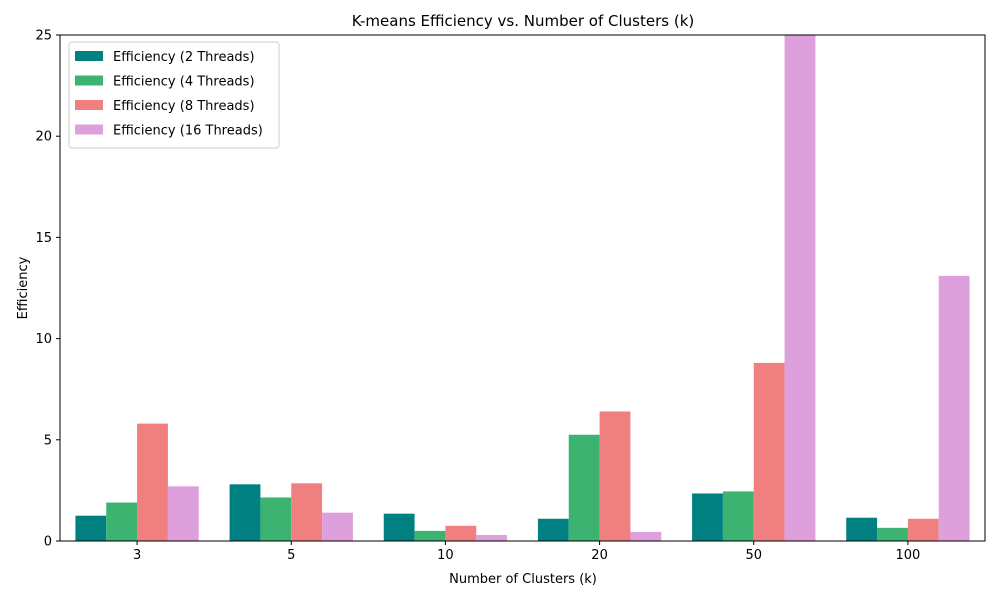  What do you see at coordinates (188, 131) in the screenshot?
I see `legend-label-4: Efficiency (16 Threads)` at bounding box center [188, 131].